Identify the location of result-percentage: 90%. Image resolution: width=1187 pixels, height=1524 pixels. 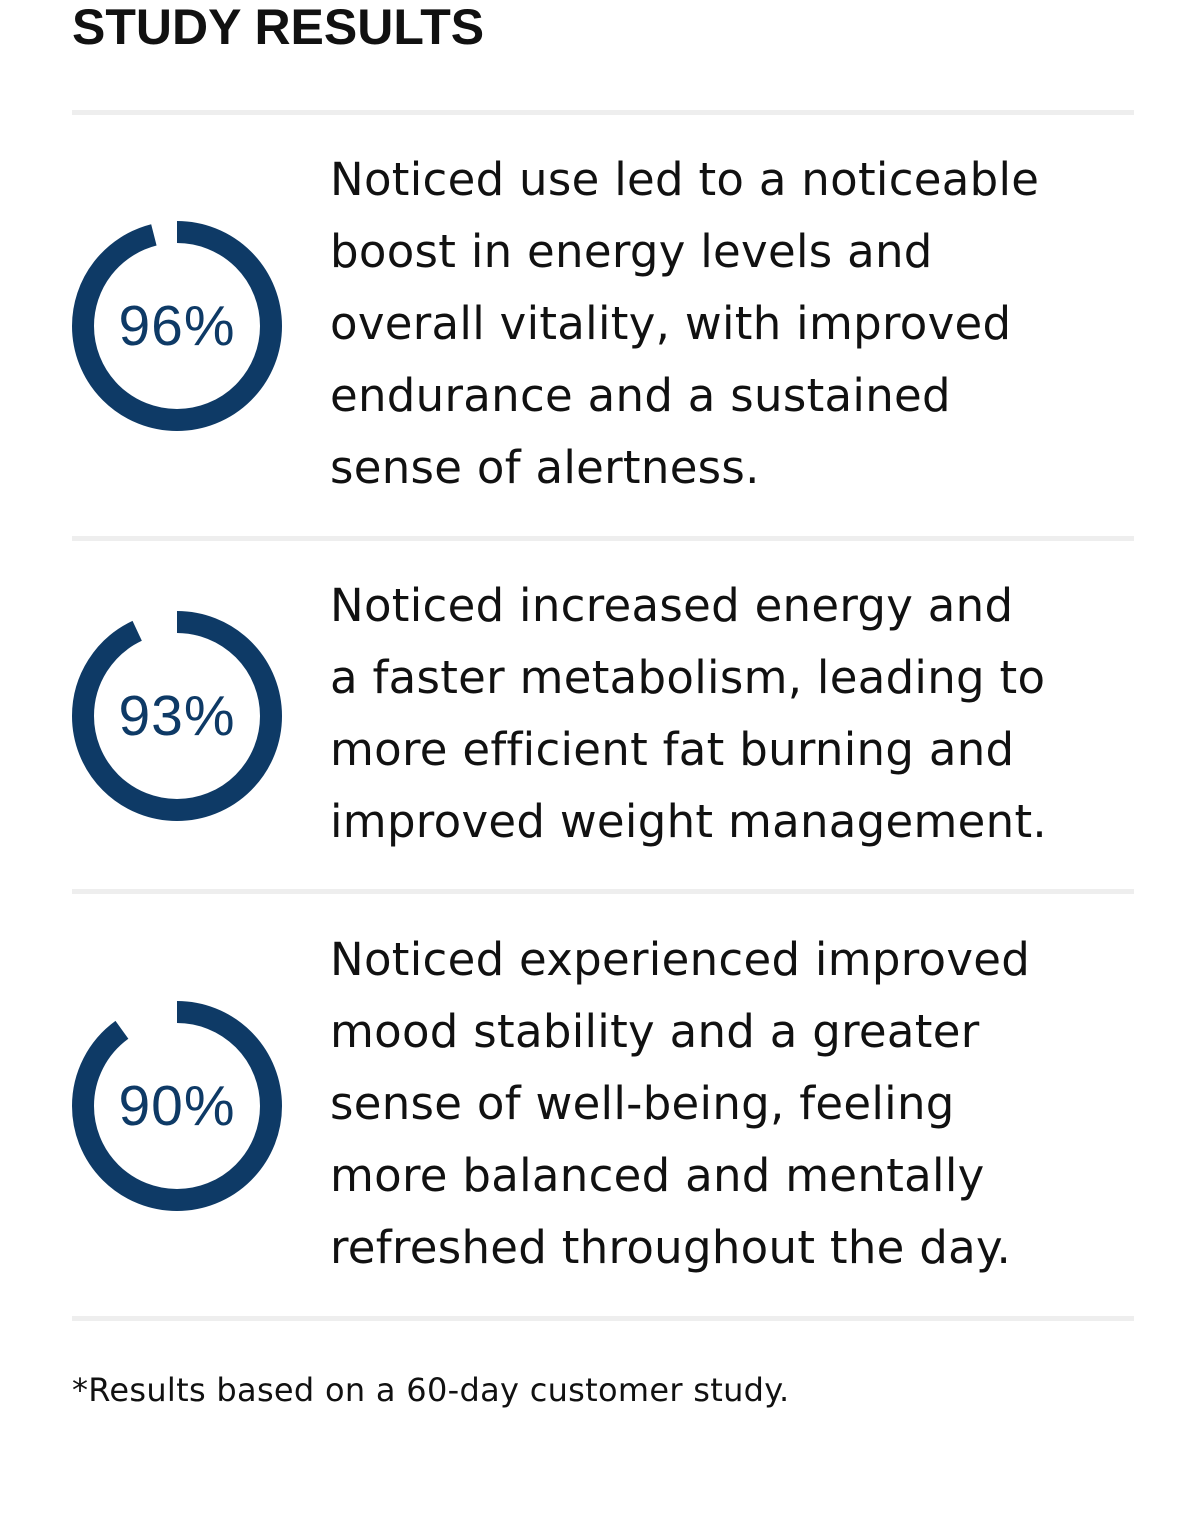
(177, 1106).